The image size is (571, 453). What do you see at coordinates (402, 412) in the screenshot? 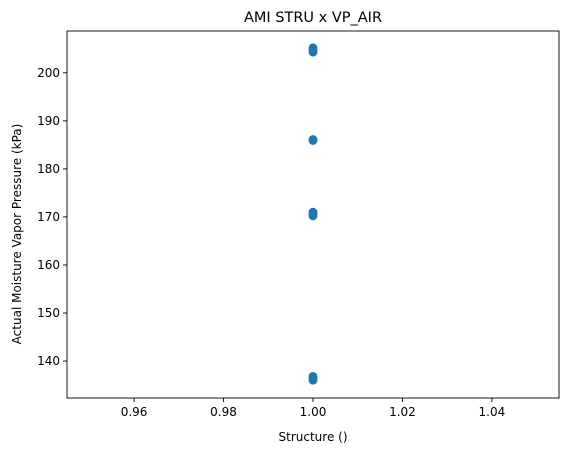
I see `x-tick-label: 1.02` at bounding box center [402, 412].